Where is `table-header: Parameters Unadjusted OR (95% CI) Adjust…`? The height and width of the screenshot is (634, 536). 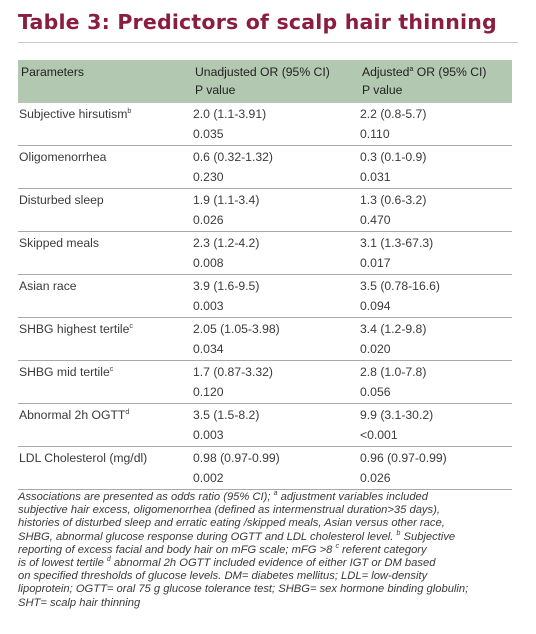
table-header: Parameters Unadjusted OR (95% CI) Adjust… is located at coordinates (265, 81).